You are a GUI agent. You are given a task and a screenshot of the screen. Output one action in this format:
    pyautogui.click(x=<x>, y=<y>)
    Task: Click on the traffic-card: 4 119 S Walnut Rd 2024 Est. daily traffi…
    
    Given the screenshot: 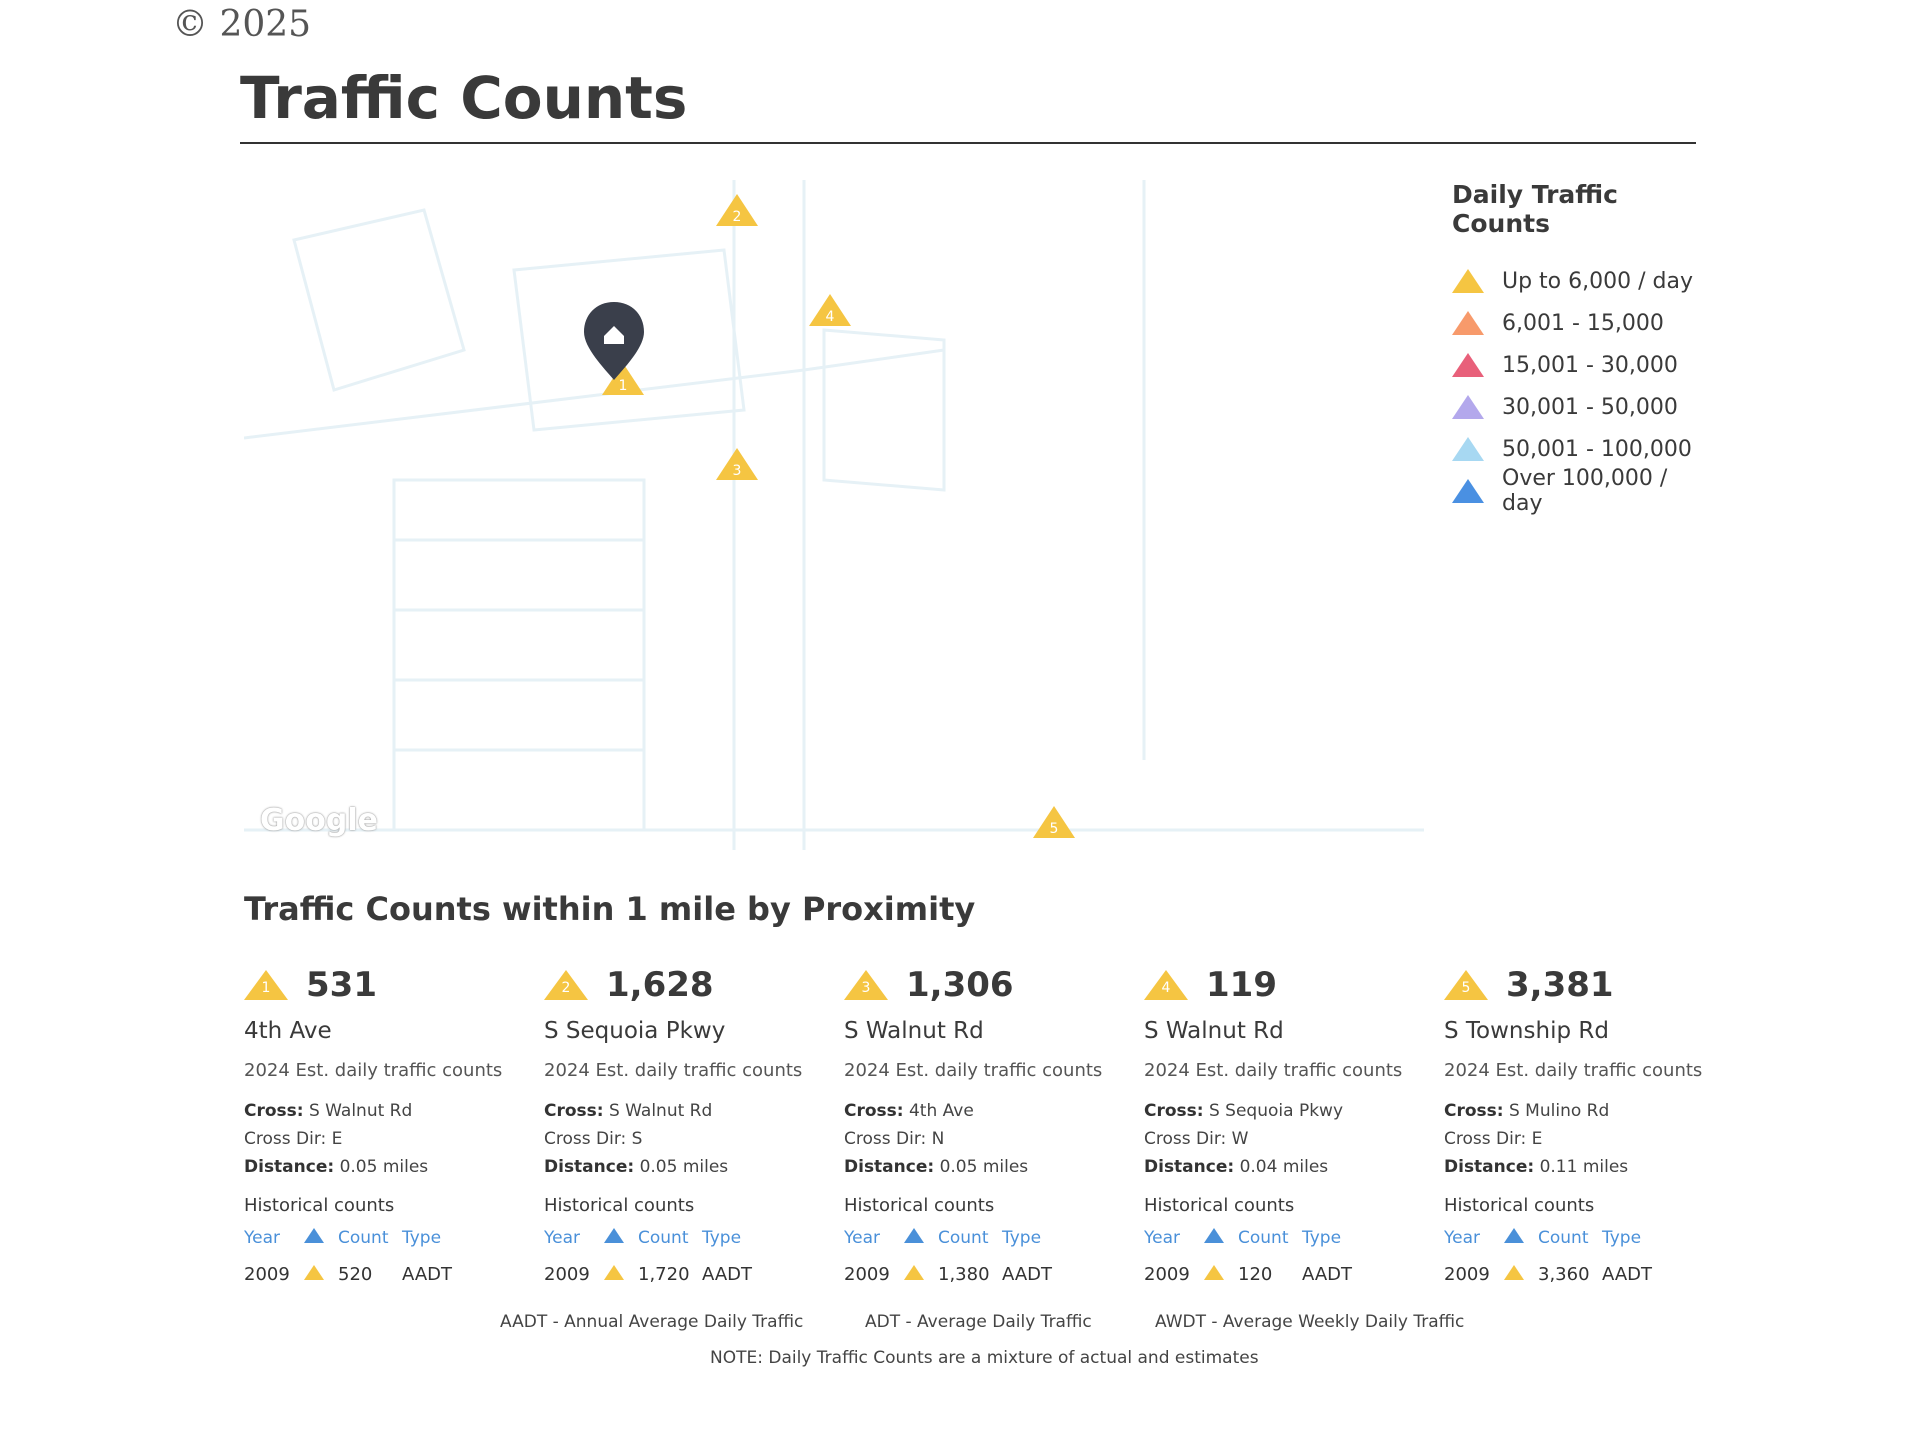 What is the action you would take?
    pyautogui.click(x=1289, y=1122)
    